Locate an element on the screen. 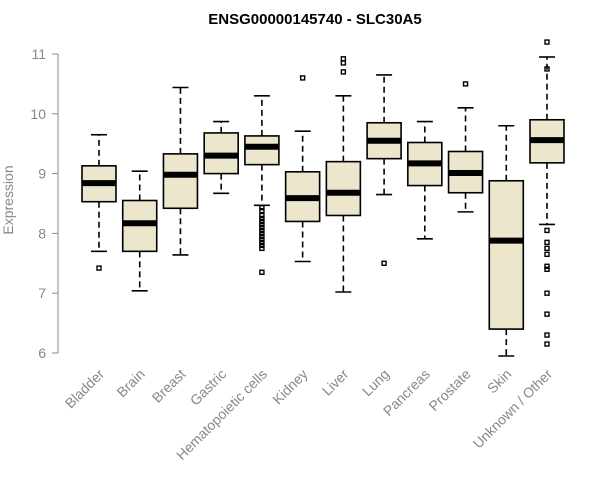  y-axis: 6 7 8 9 10 11 is located at coordinates (44, 203).